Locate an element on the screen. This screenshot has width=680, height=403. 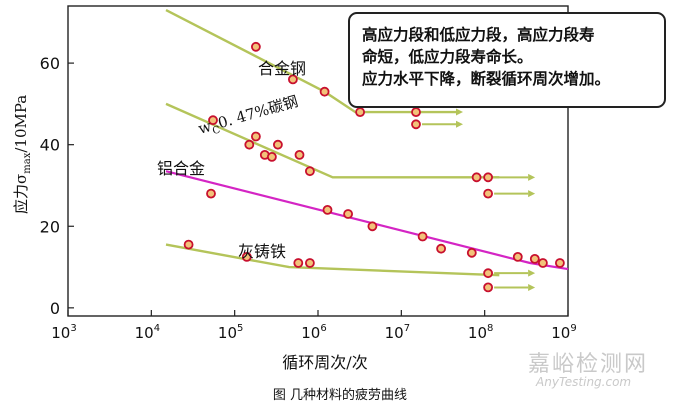
x-axis-label: 循环周次/次 is located at coordinates (324, 362).